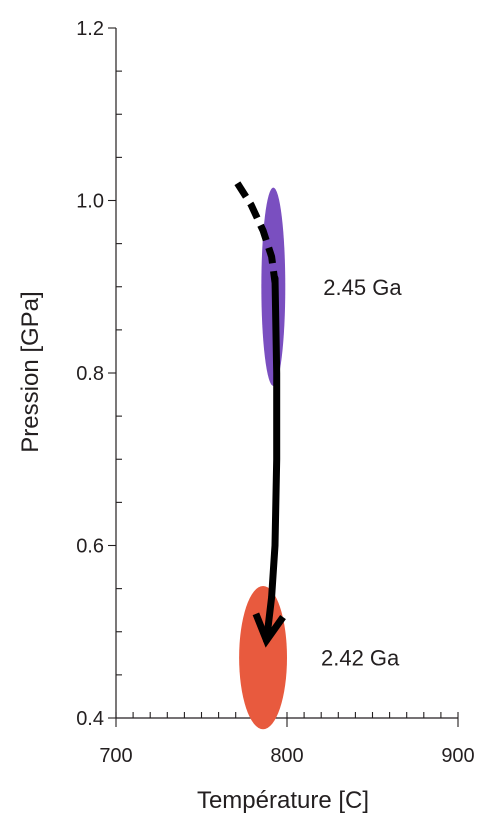 The height and width of the screenshot is (814, 486). Describe the element at coordinates (263, 658) in the screenshot. I see `ellipse-2-42-ga` at that location.